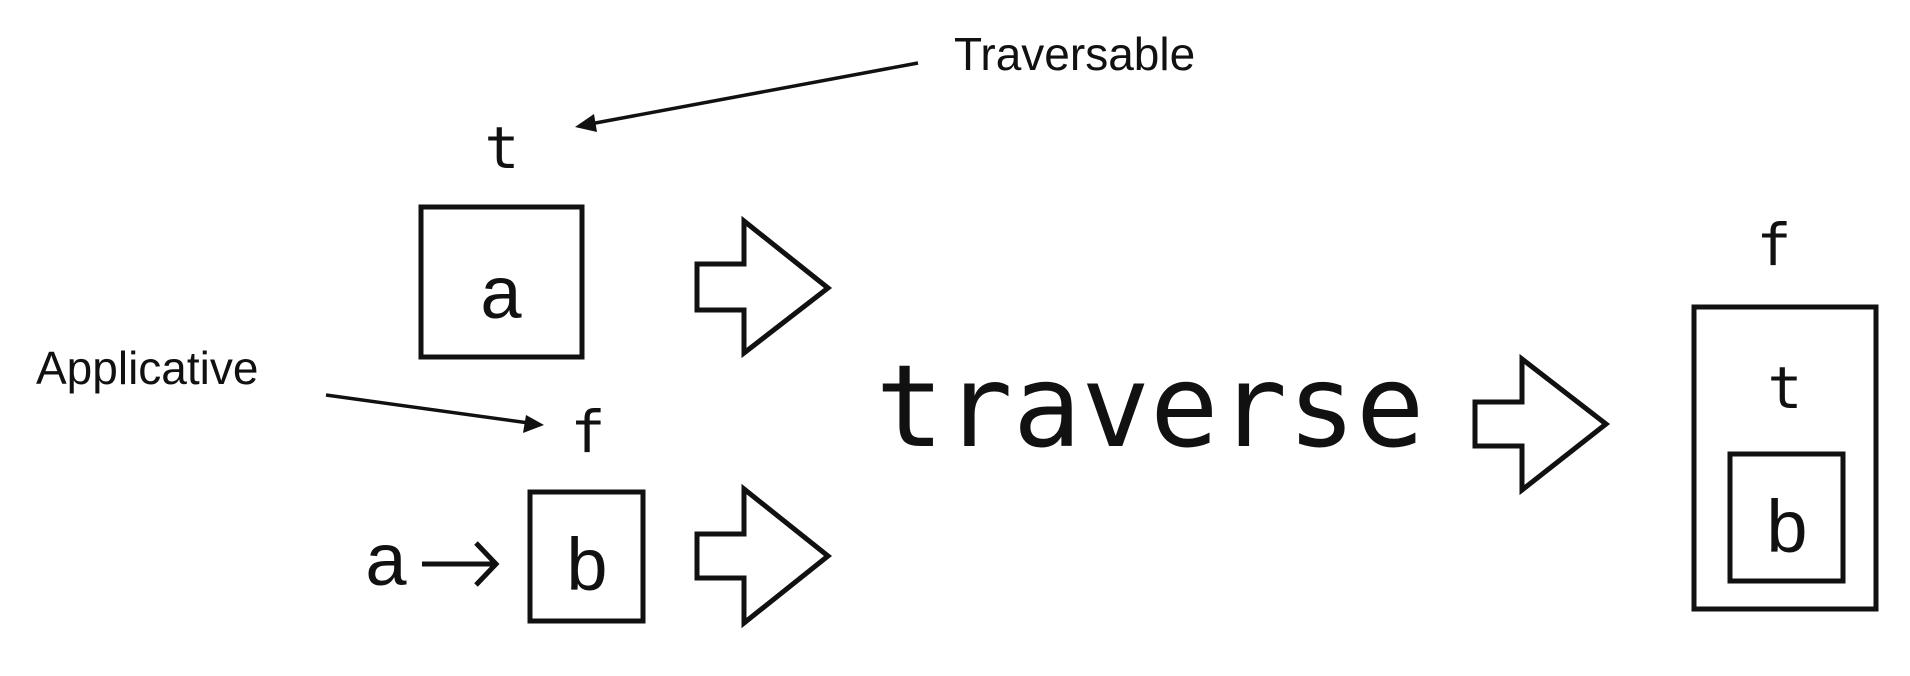  I want to click on output-outer-label: f, so click(1774, 245).